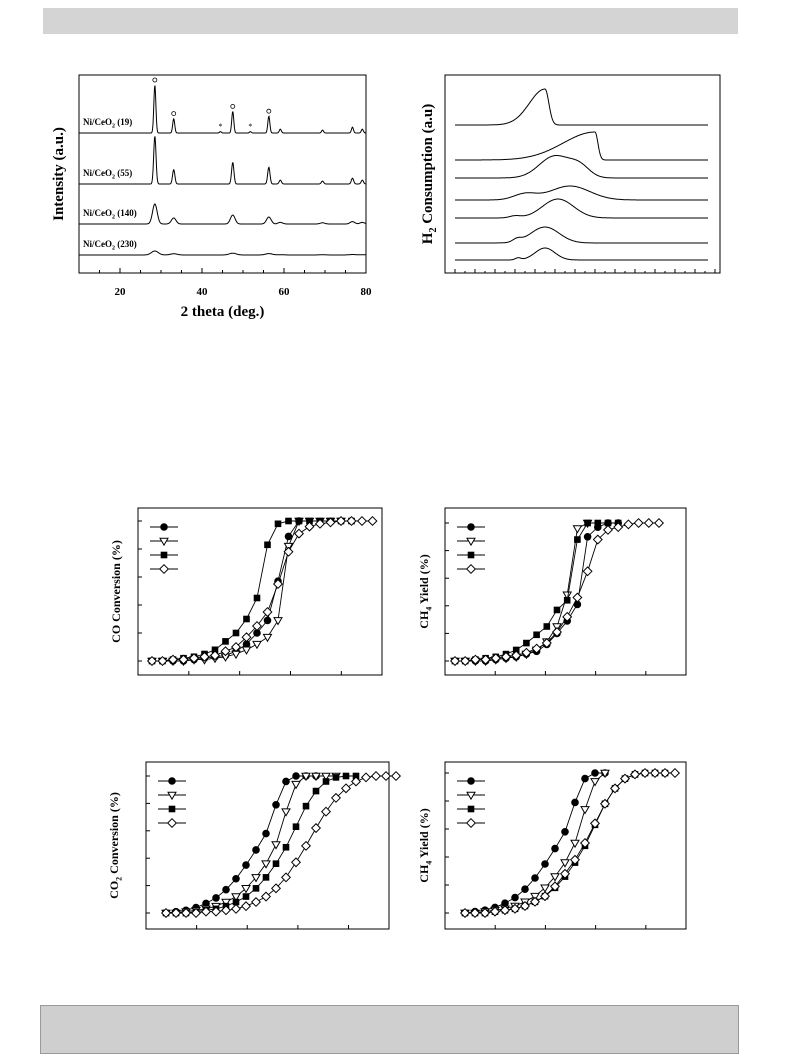  What do you see at coordinates (121, 292) in the screenshot?
I see `xrd-x-tick-label: 20` at bounding box center [121, 292].